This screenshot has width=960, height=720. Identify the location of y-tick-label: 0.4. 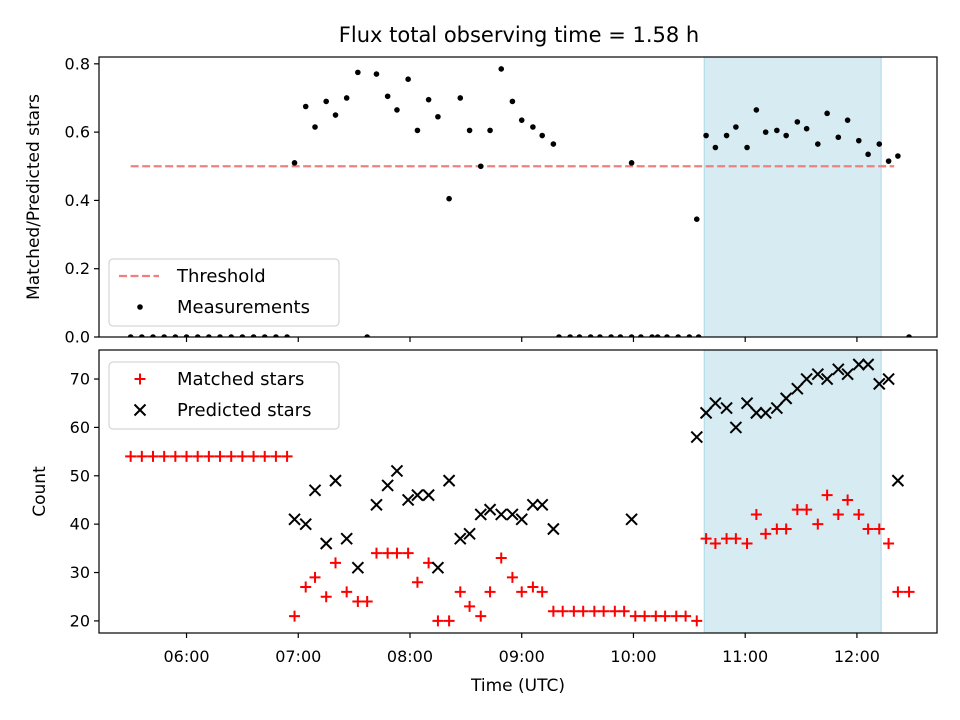
(77, 200).